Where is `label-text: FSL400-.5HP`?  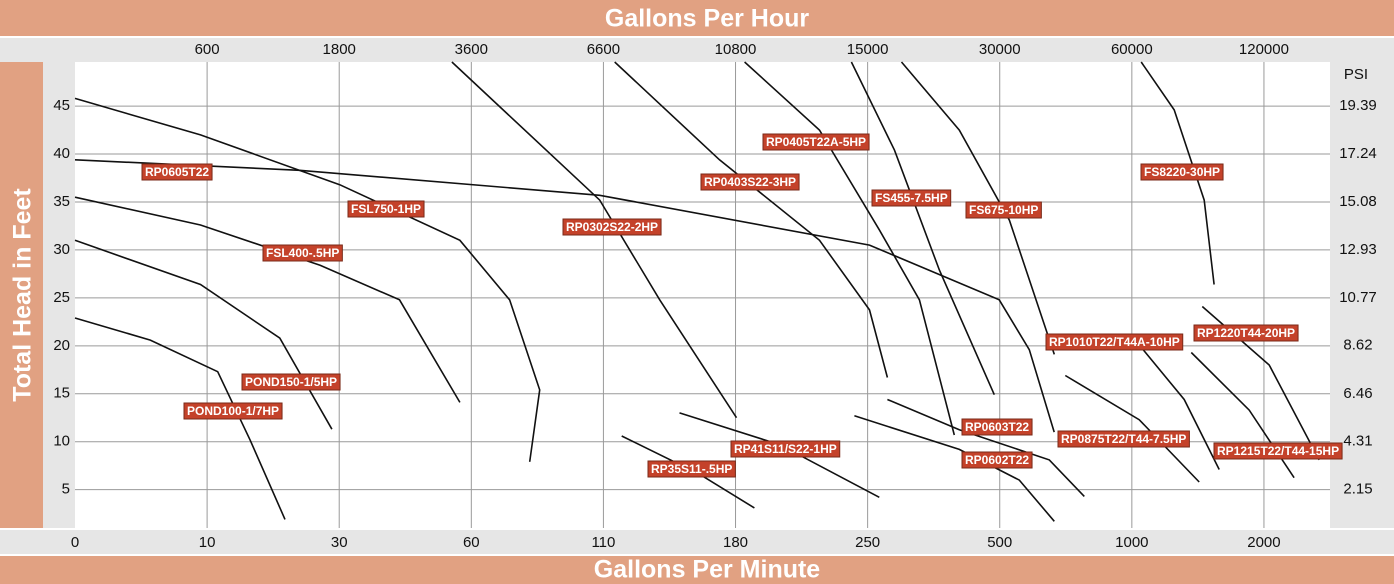 label-text: FSL400-.5HP is located at coordinates (302, 253).